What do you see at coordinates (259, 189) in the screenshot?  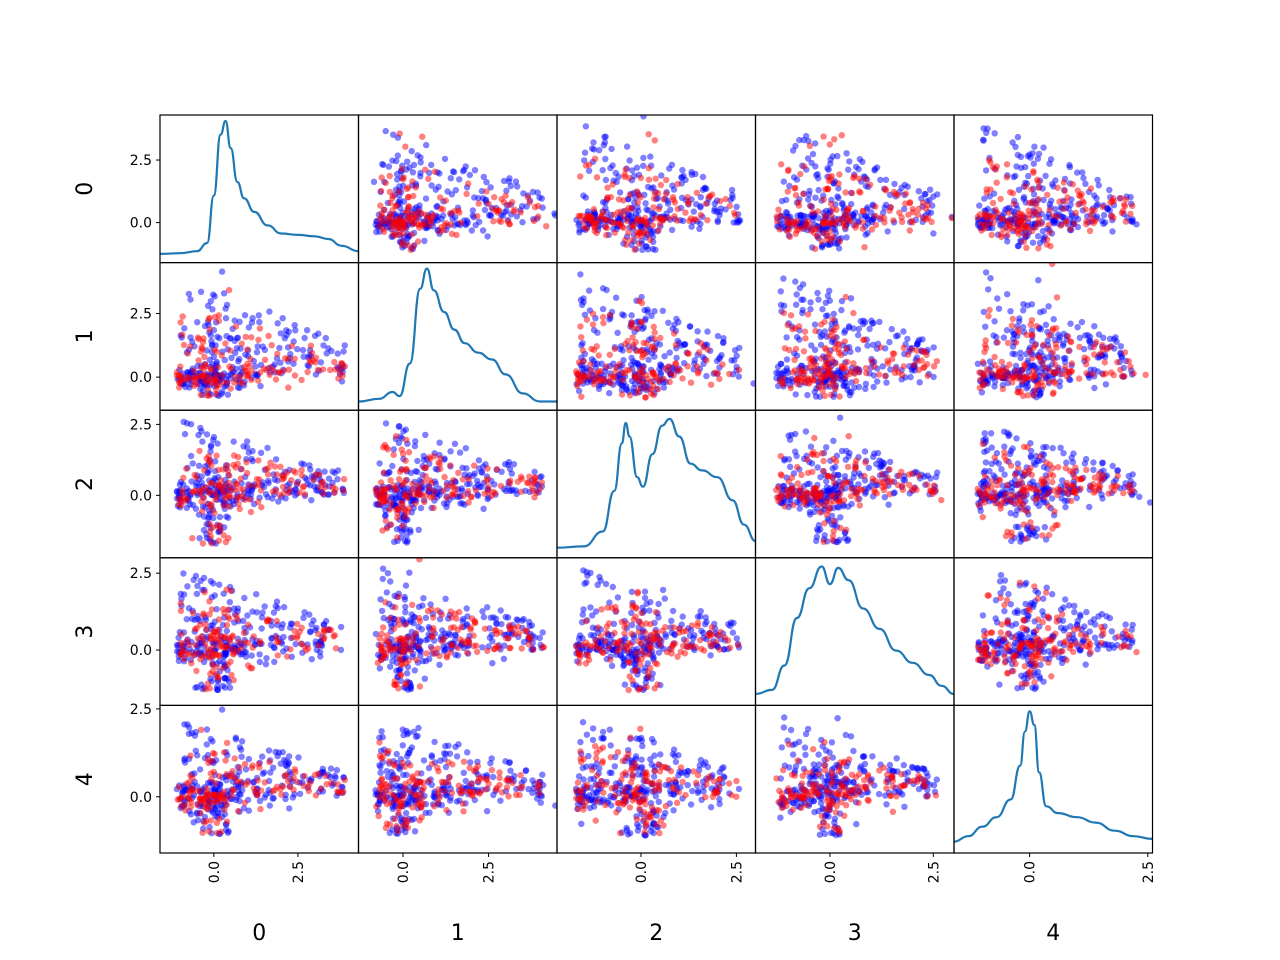 I see `cell-frame` at bounding box center [259, 189].